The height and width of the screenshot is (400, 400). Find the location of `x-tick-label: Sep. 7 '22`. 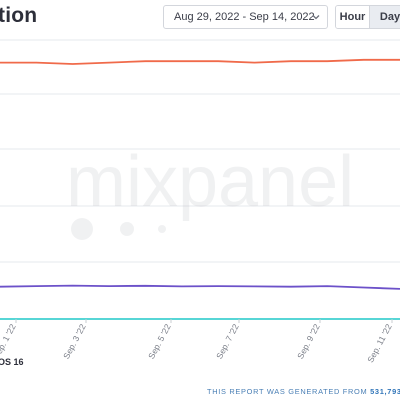

x-tick-label: Sep. 7 '22 is located at coordinates (227, 341).